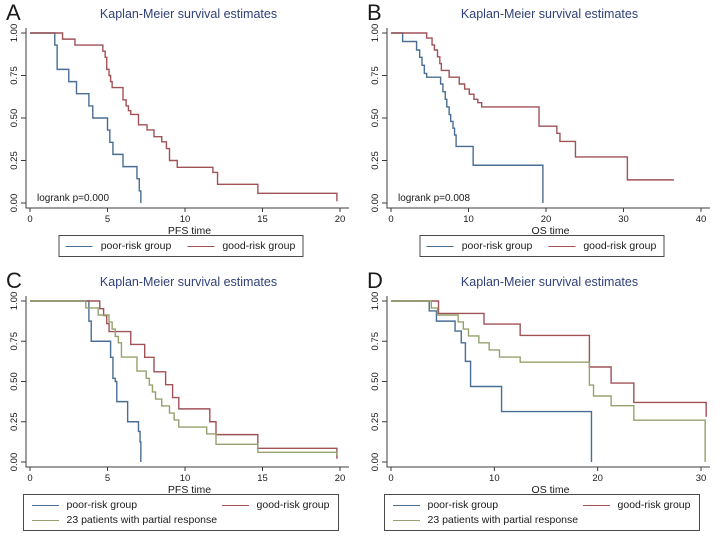 This screenshot has width=723, height=536. I want to click on legend-a: poor-risk group good-risk group, so click(180, 246).